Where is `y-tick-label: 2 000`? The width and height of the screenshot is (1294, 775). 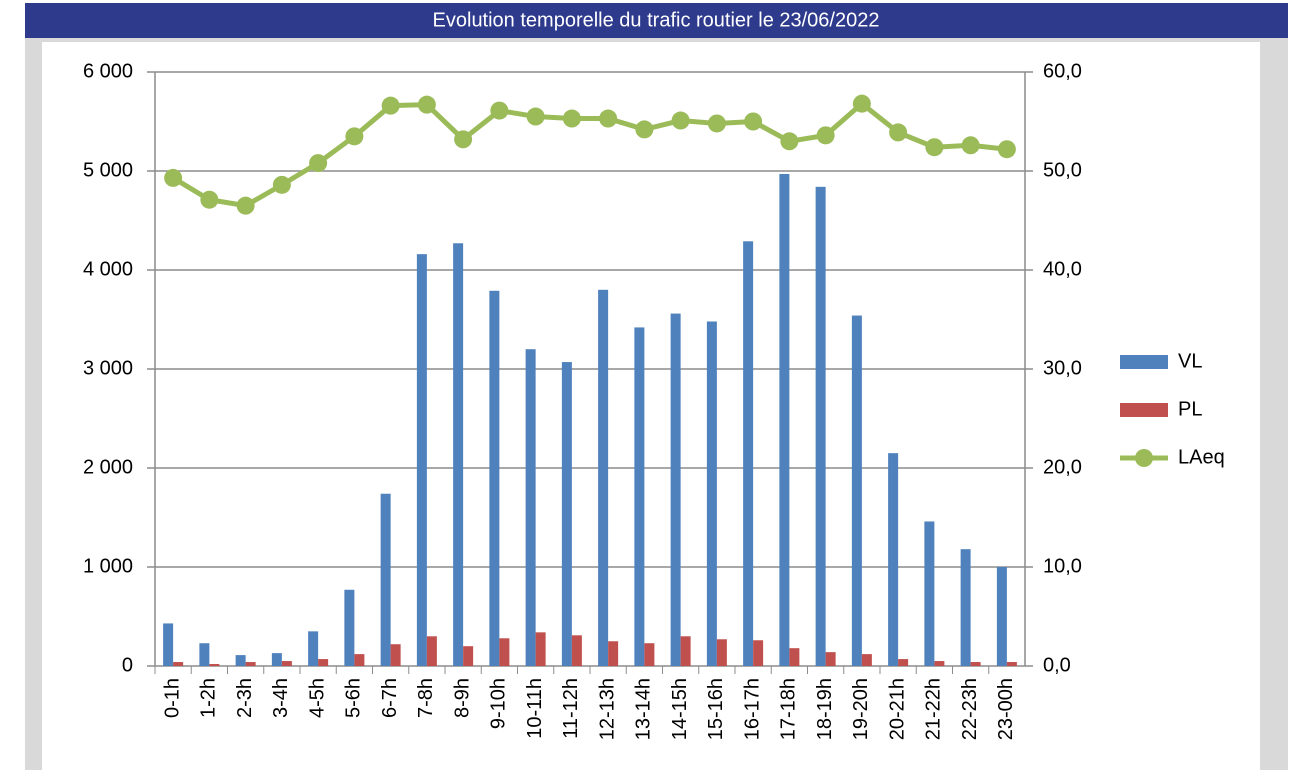
y-tick-label: 2 000 is located at coordinates (108, 467).